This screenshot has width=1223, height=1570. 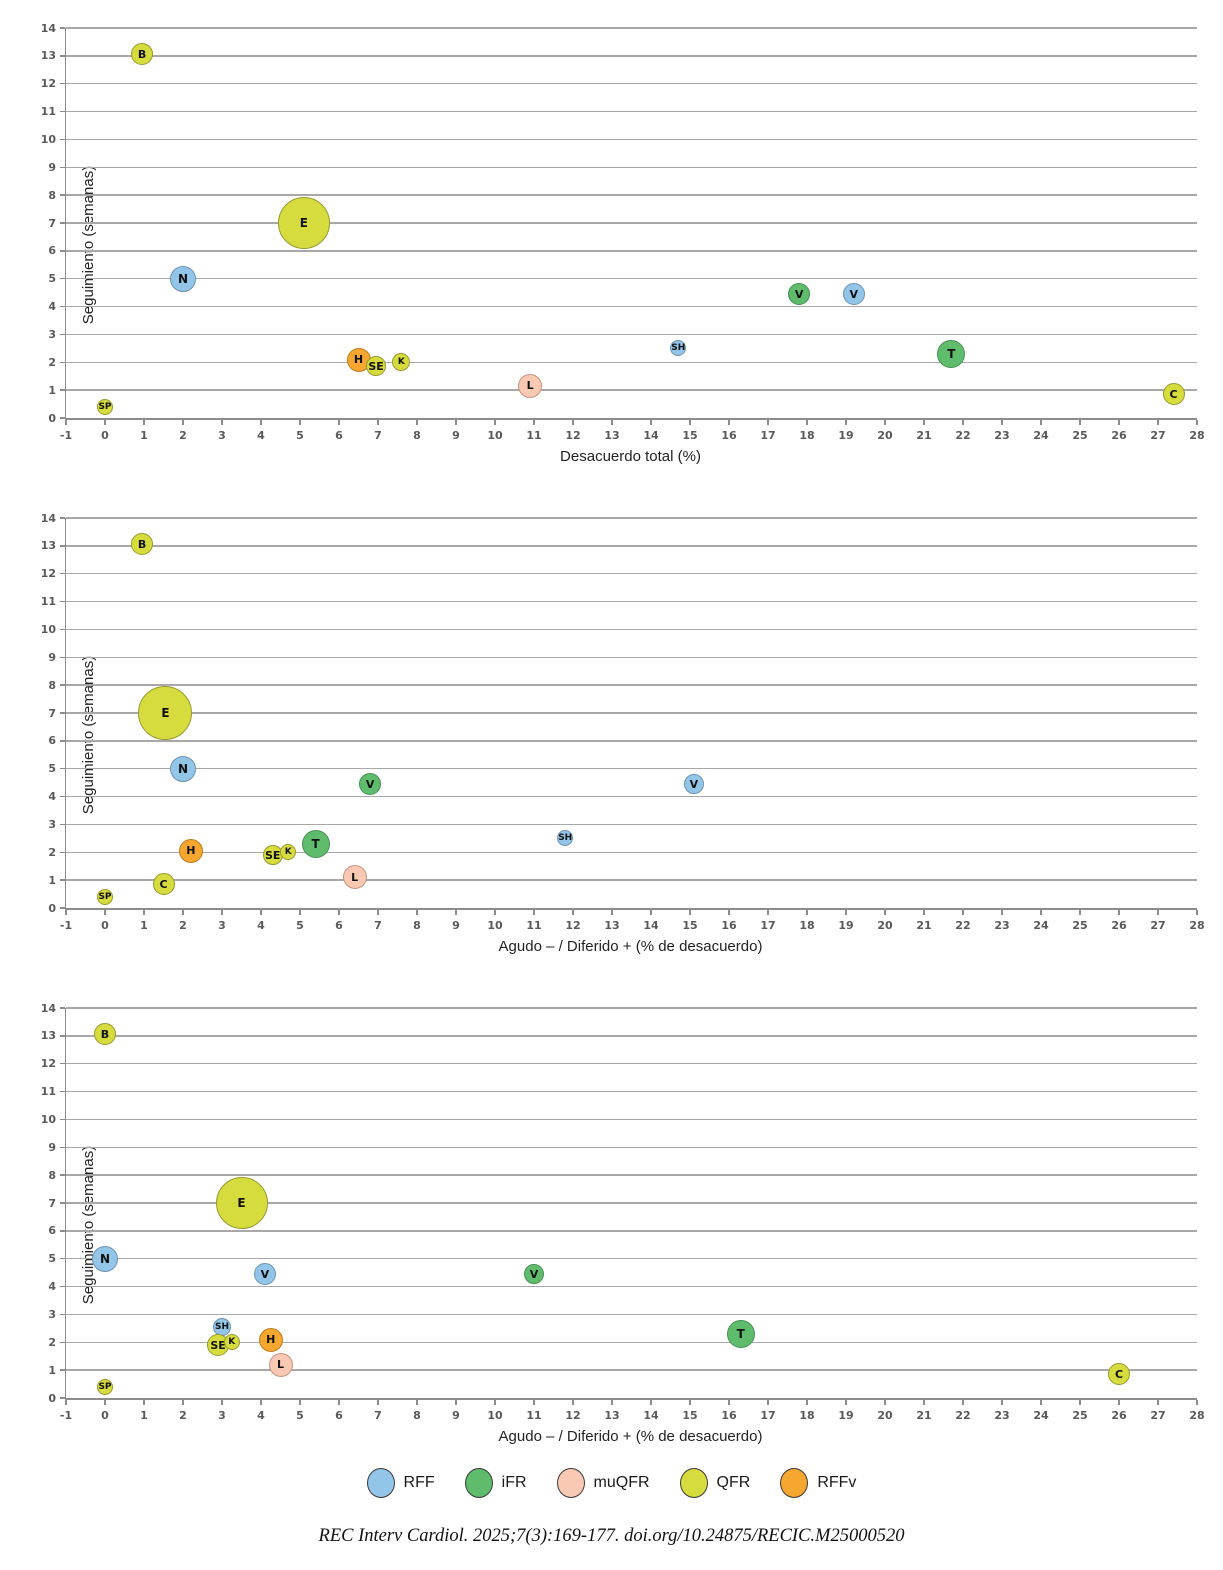 What do you see at coordinates (603, 1483) in the screenshot?
I see `legend-item-muqfr: muQFR` at bounding box center [603, 1483].